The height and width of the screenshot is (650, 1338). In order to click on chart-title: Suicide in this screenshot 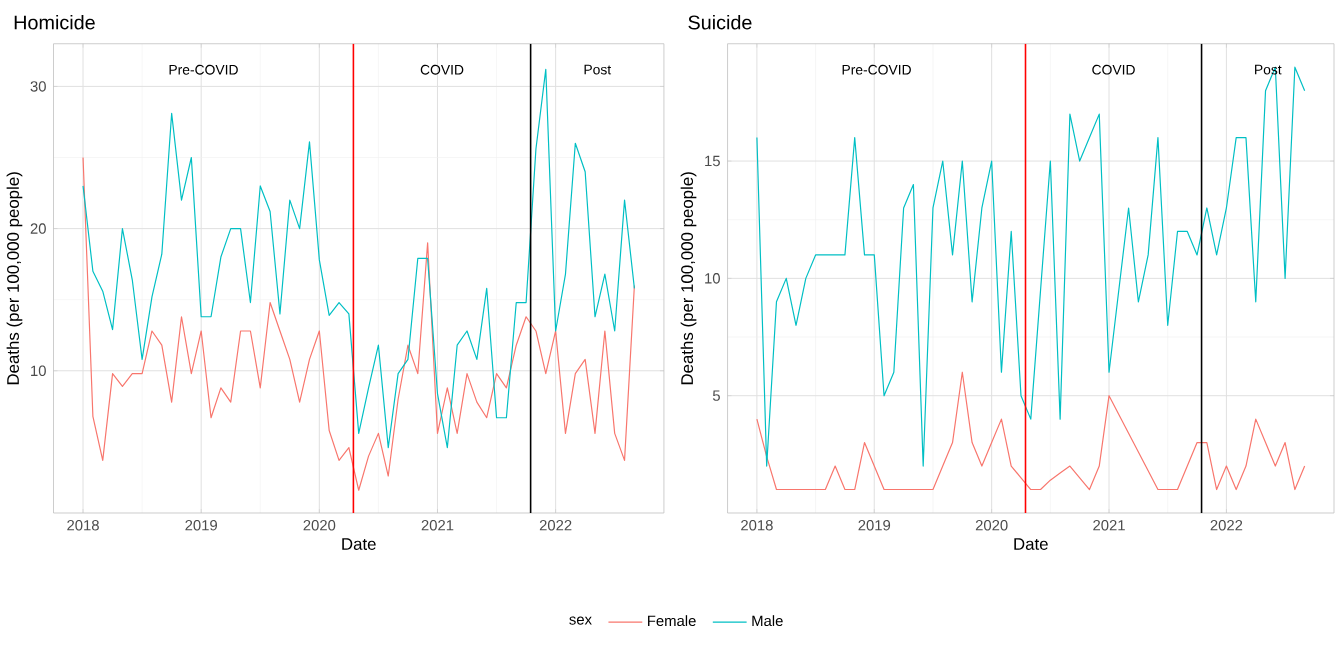, I will do `click(720, 22)`.